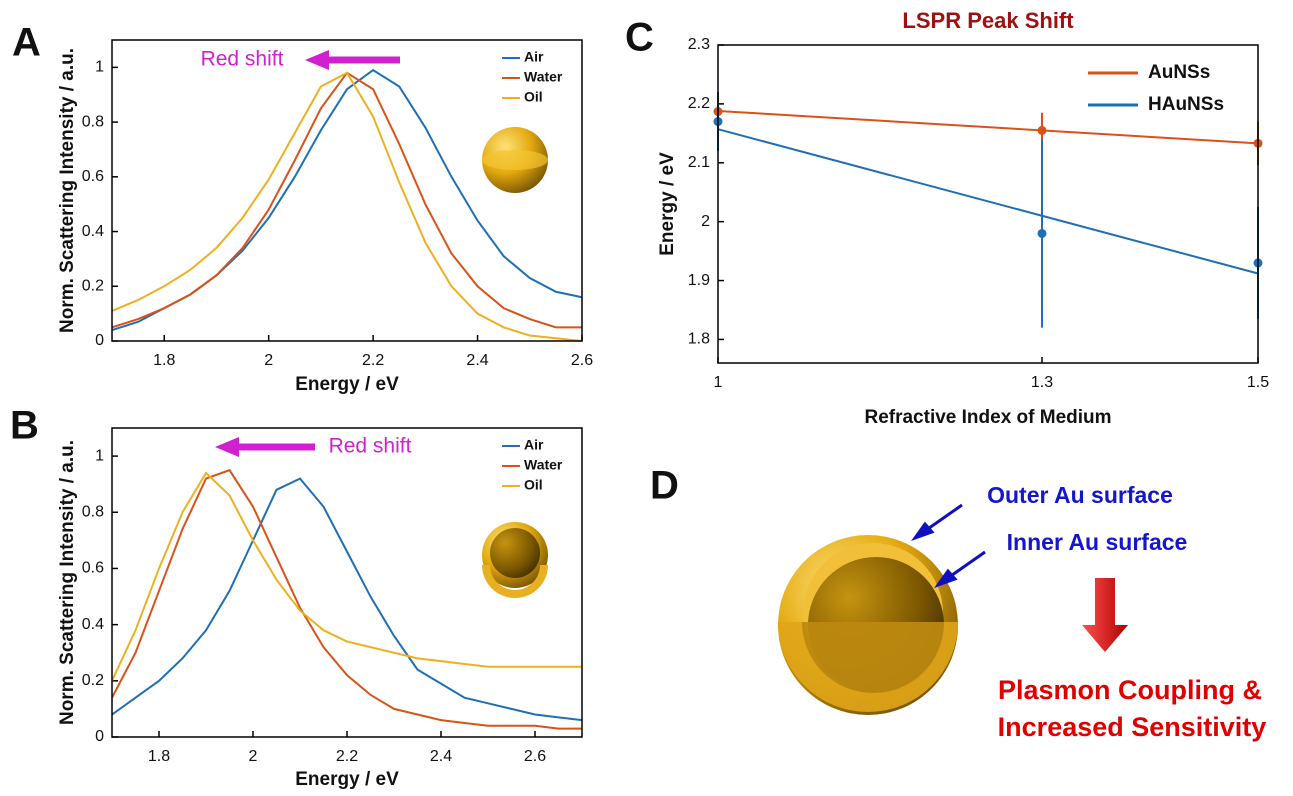 The image size is (1293, 796). I want to click on x-tick-label: 1.3, so click(1042, 382).